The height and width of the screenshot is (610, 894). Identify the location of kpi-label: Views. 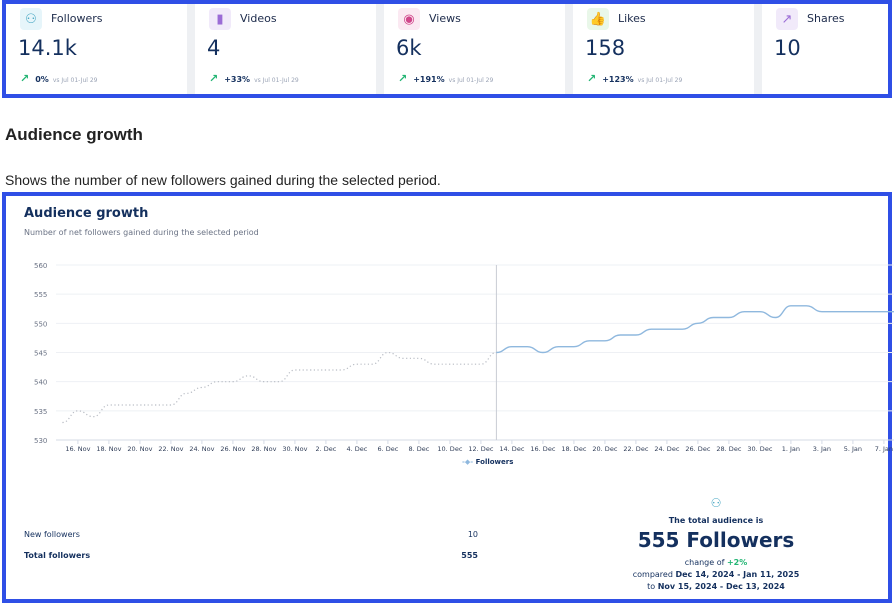
(445, 18).